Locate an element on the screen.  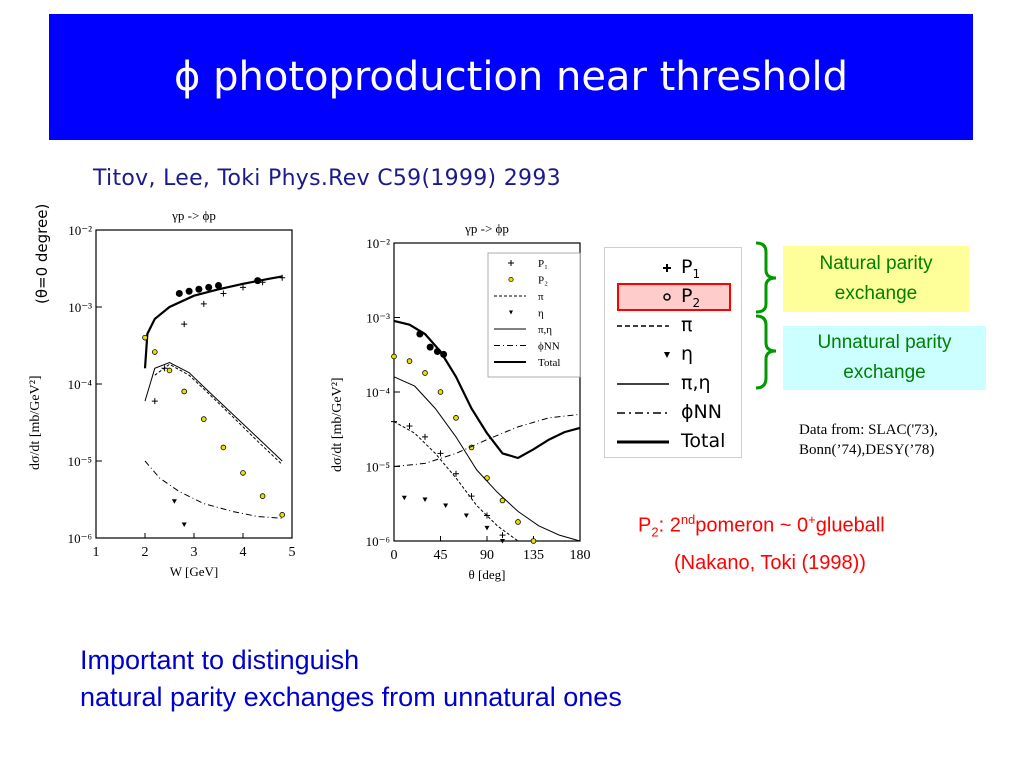
series-η is located at coordinates (179, 513).